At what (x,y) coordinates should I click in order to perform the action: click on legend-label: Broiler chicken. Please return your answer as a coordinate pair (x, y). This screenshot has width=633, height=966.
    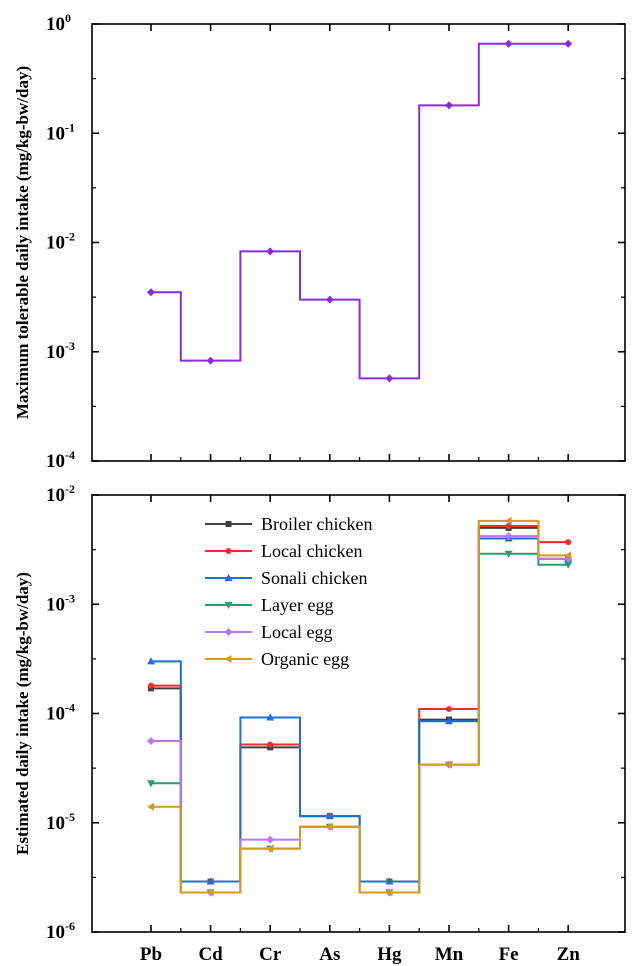
    Looking at the image, I should click on (316, 524).